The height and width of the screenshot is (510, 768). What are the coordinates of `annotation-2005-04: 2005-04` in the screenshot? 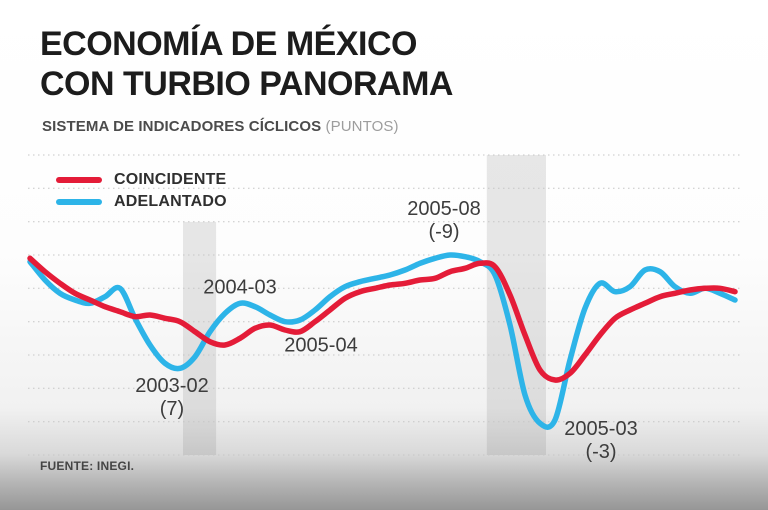 It's located at (320, 346).